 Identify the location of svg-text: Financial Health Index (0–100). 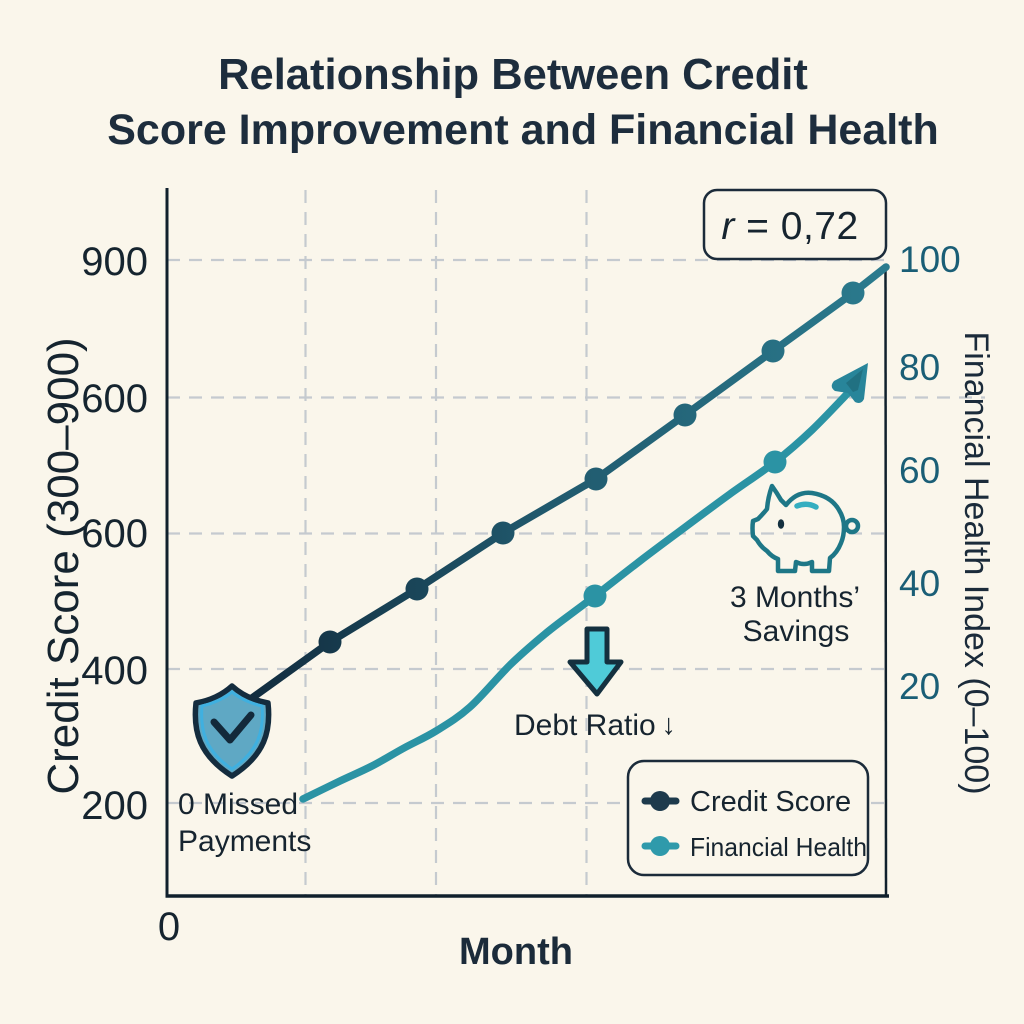
(976, 562).